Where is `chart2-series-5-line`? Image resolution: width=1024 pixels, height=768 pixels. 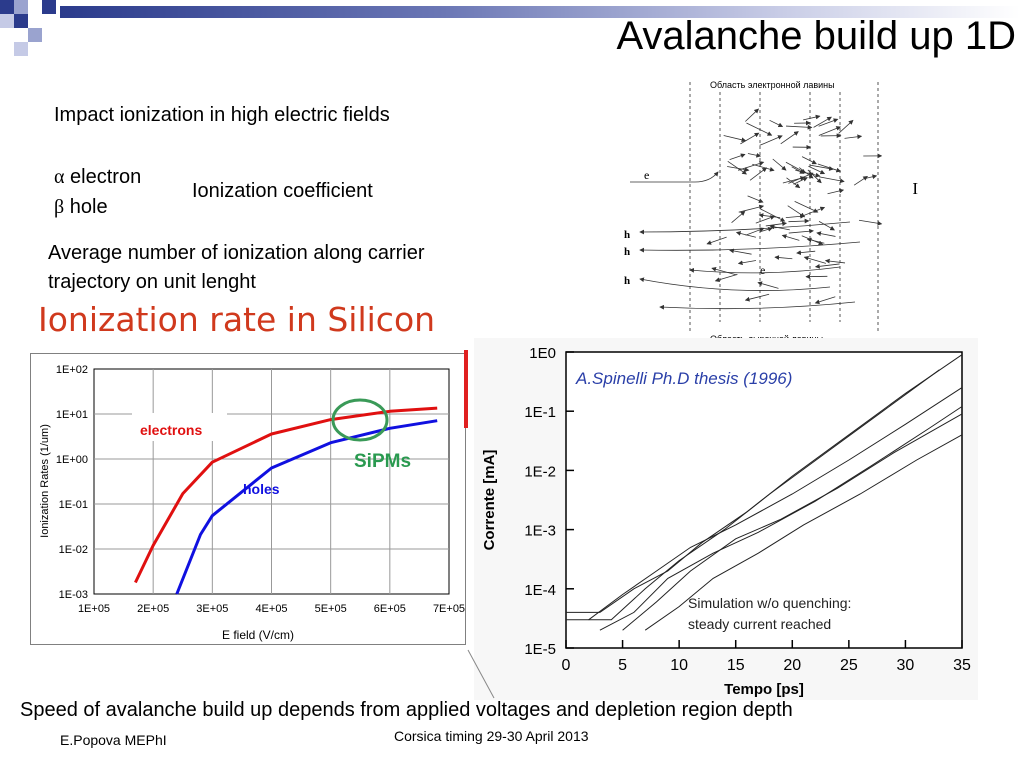
chart2-series-5-line is located at coordinates (803, 532).